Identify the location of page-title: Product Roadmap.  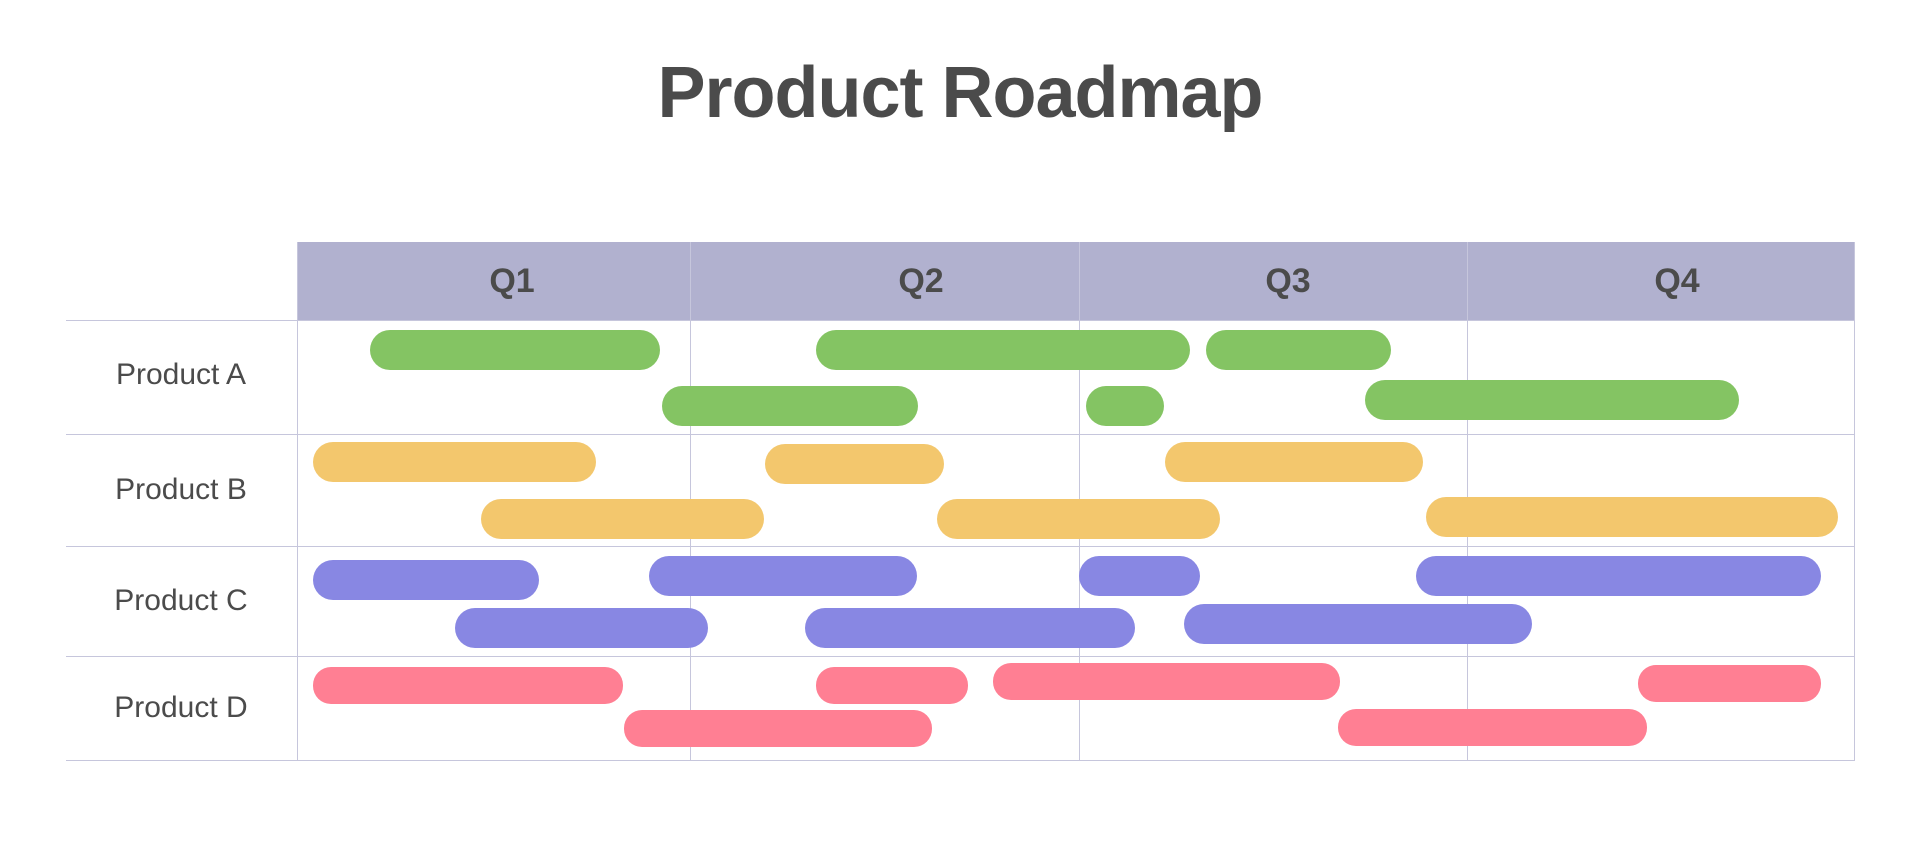
(960, 93).